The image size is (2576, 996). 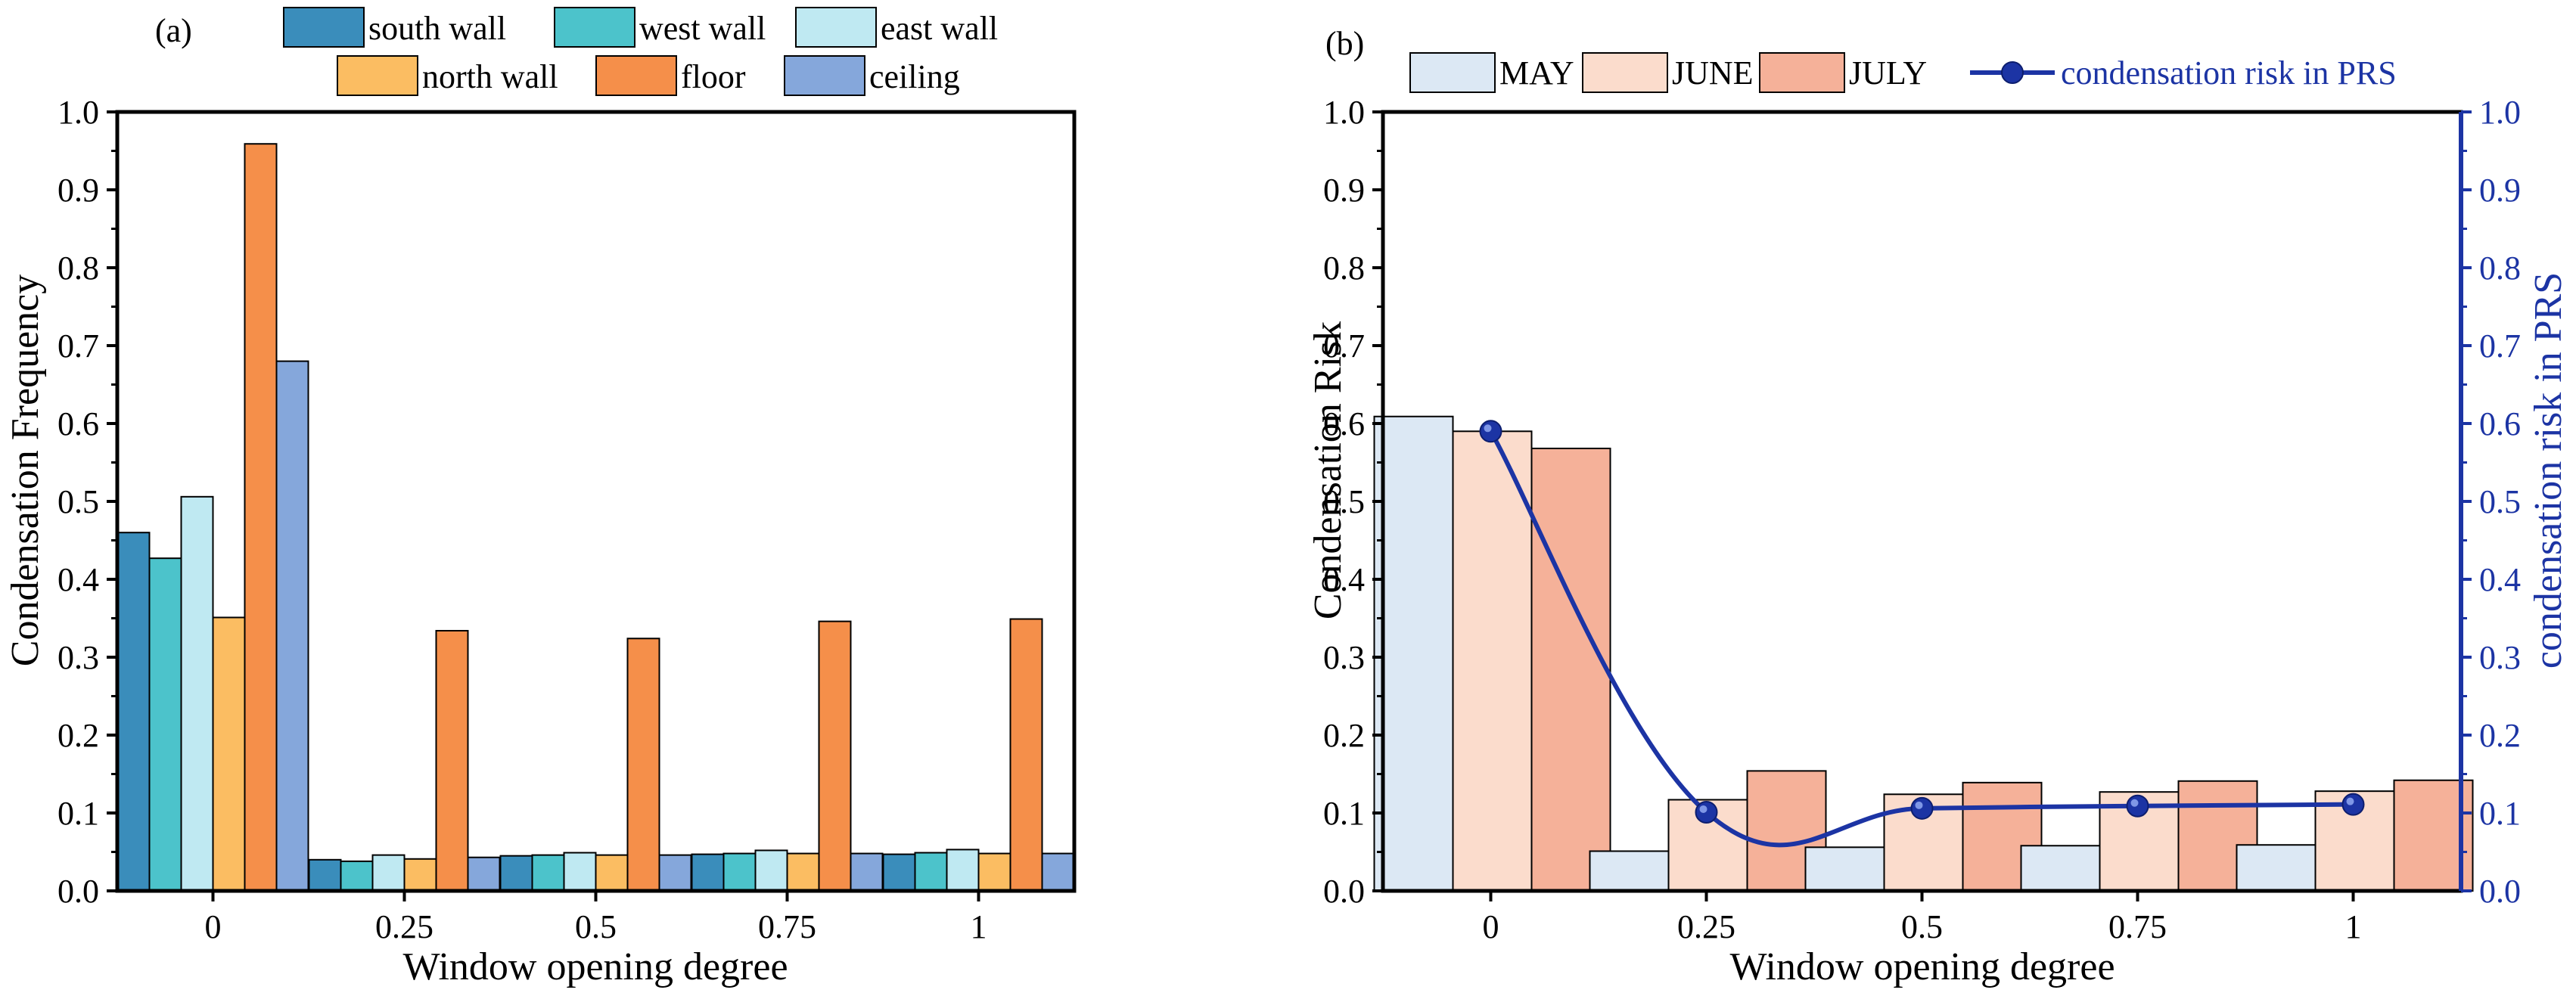 What do you see at coordinates (78, 501) in the screenshot?
I see `panel-a-y-tick-label: 0.5` at bounding box center [78, 501].